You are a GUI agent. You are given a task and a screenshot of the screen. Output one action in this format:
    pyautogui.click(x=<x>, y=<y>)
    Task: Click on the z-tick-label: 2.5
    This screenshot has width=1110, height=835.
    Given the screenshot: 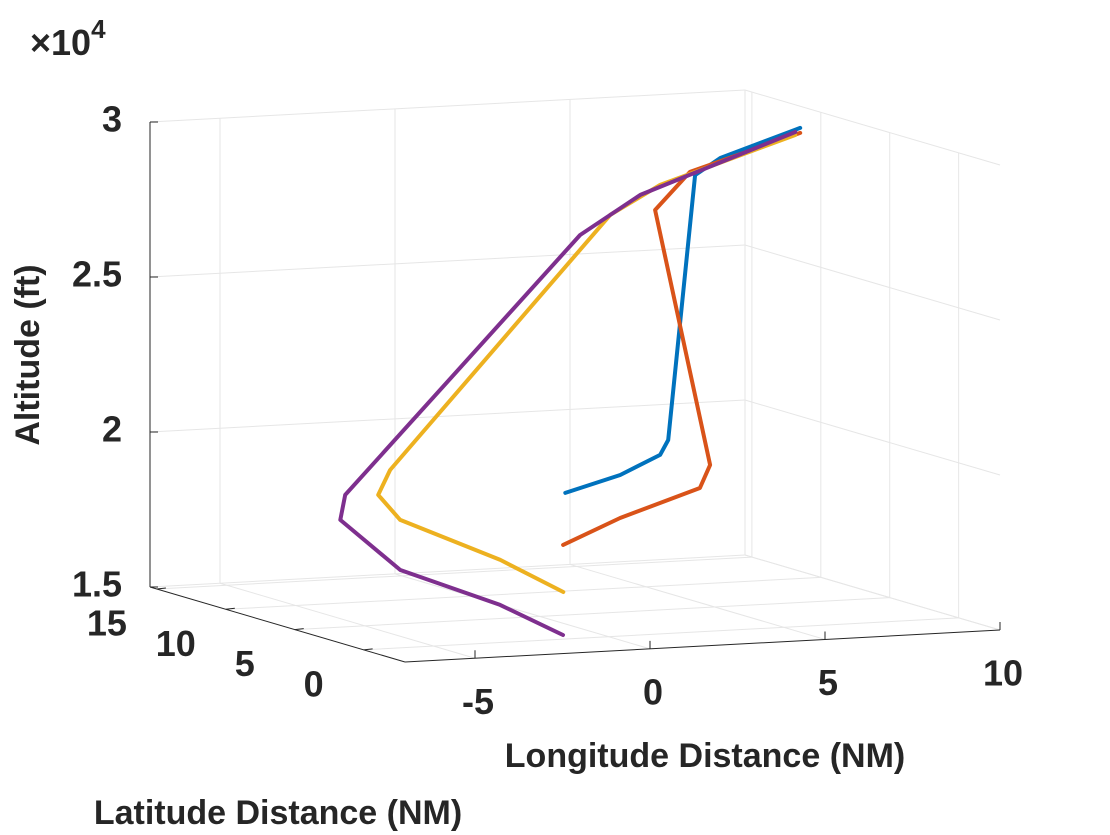 What is the action you would take?
    pyautogui.click(x=97, y=274)
    